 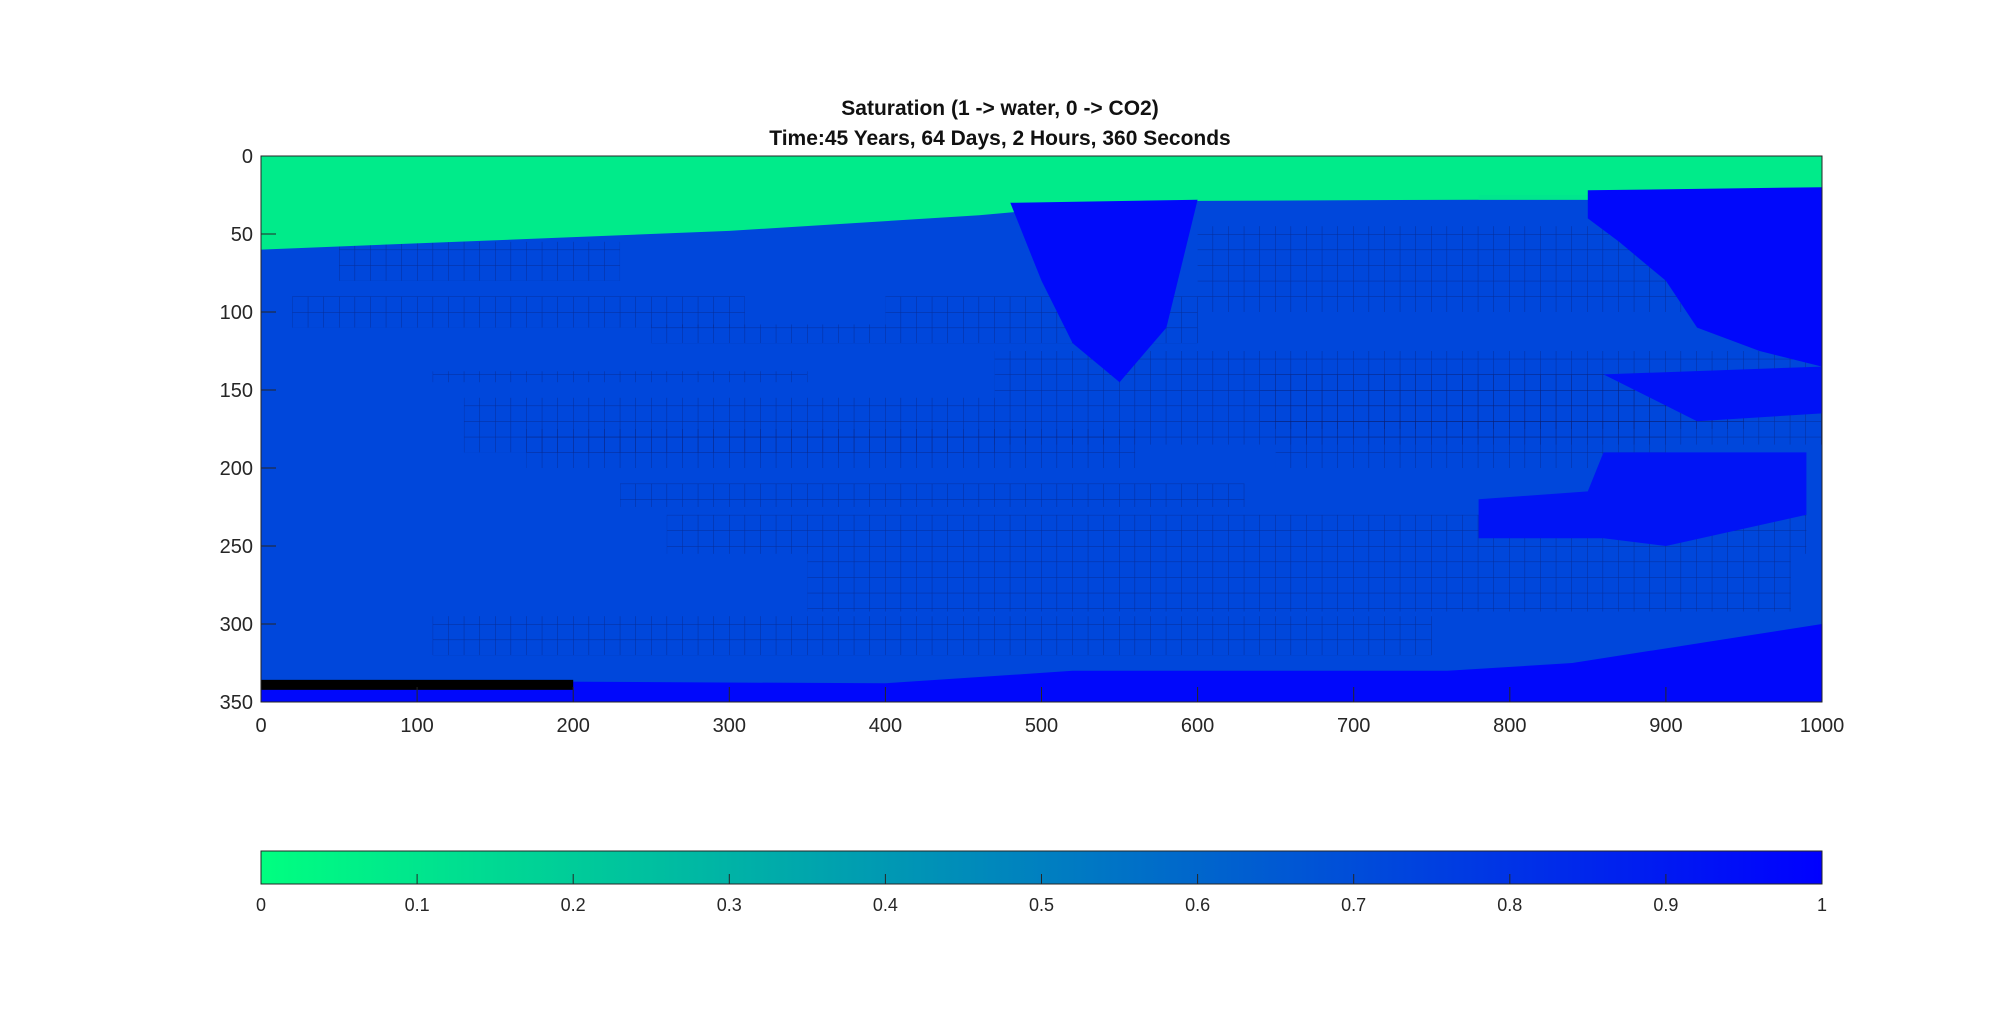 What do you see at coordinates (1197, 726) in the screenshot?
I see `x-tick-label: 600` at bounding box center [1197, 726].